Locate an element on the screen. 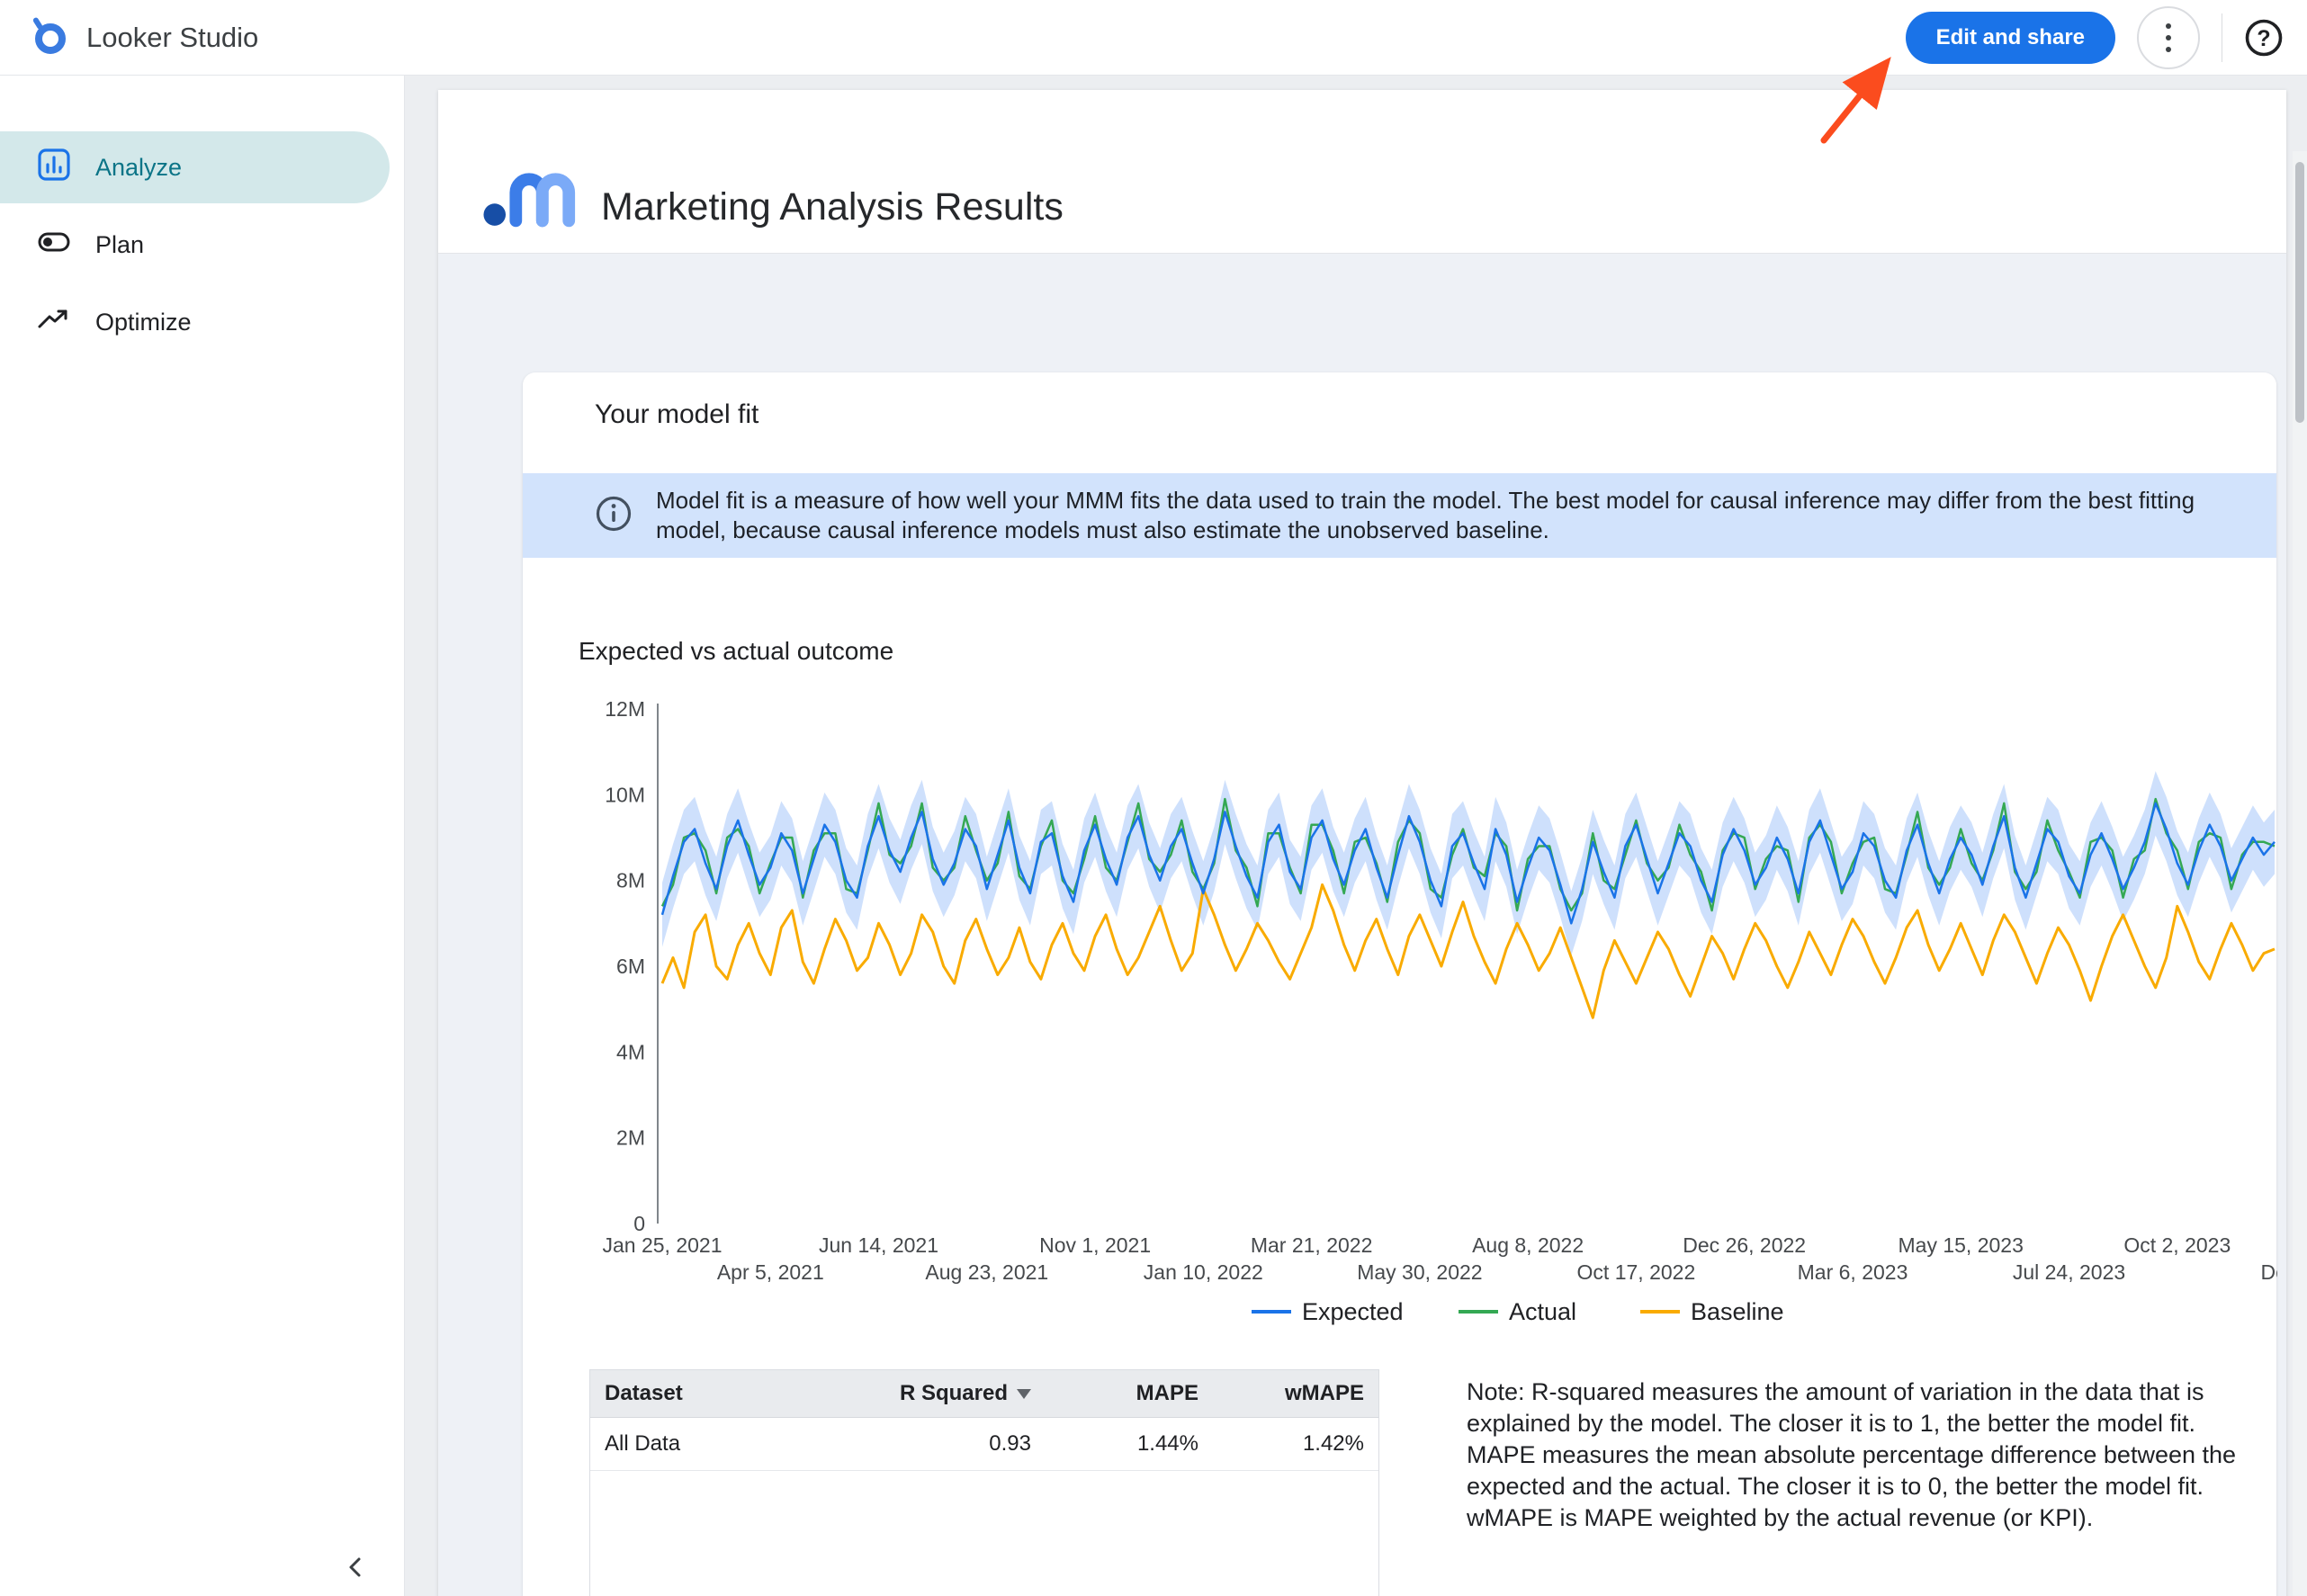  svg-text: 8M is located at coordinates (630, 880).